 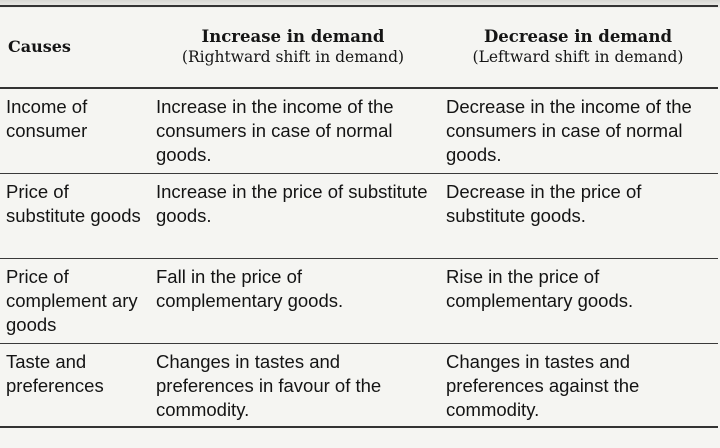 I want to click on cause-cell: Taste and preferences, so click(x=74, y=385).